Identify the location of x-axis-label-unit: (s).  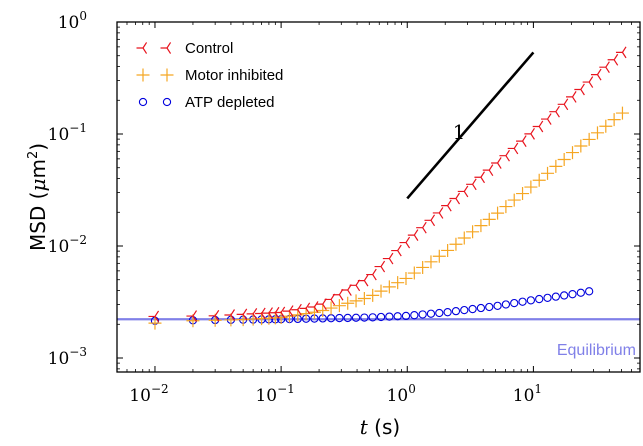
(384, 427).